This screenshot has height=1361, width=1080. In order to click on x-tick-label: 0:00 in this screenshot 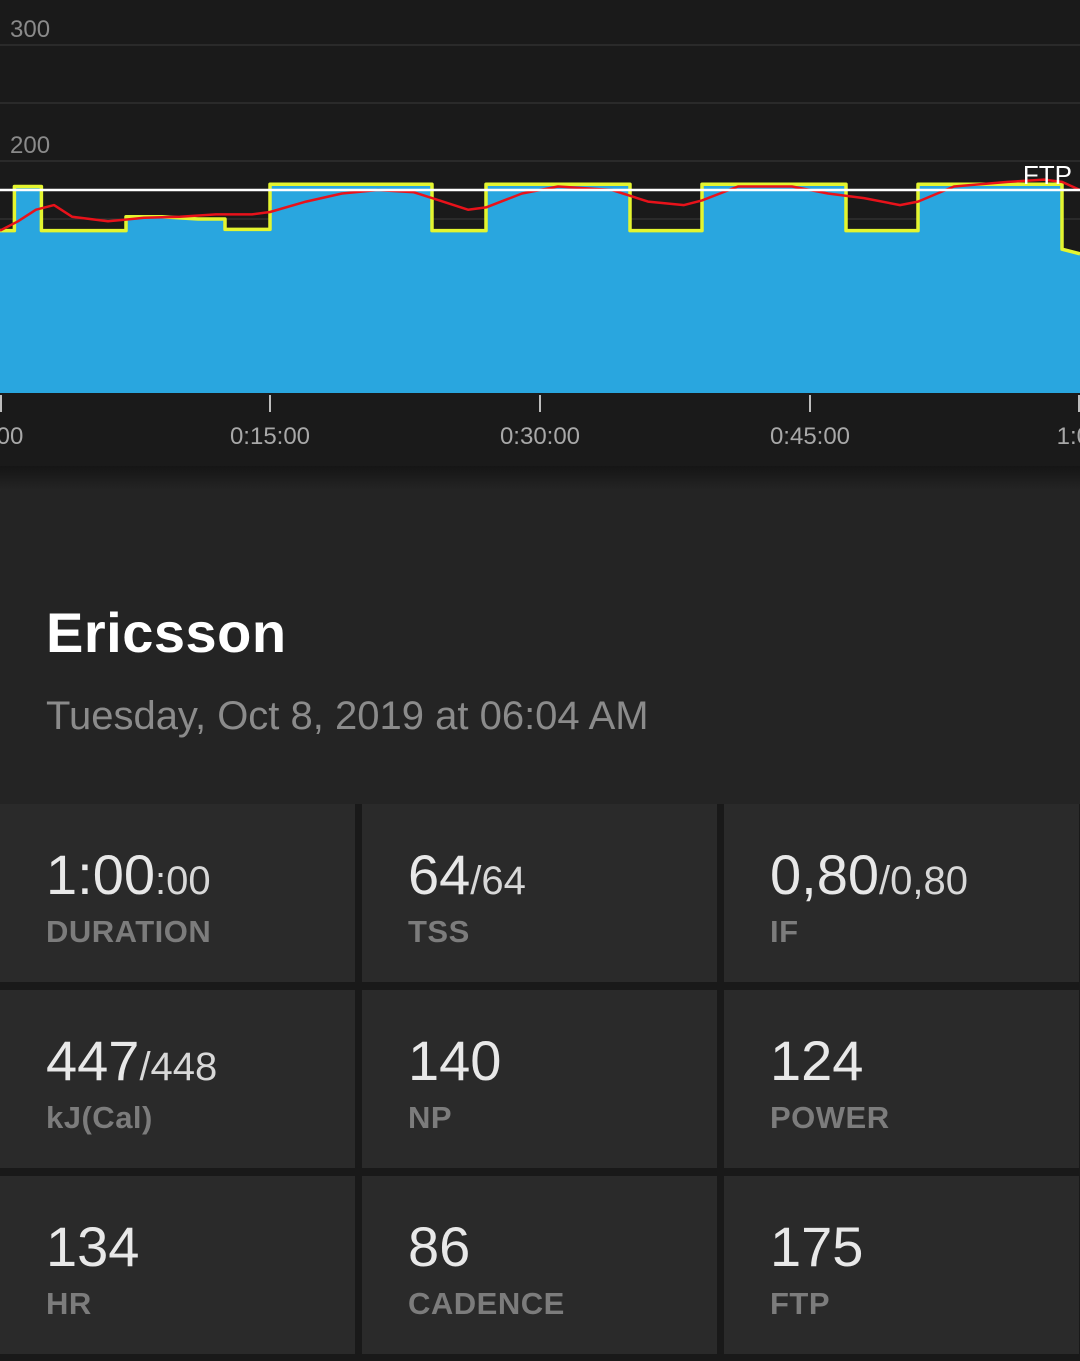, I will do `click(11, 436)`.